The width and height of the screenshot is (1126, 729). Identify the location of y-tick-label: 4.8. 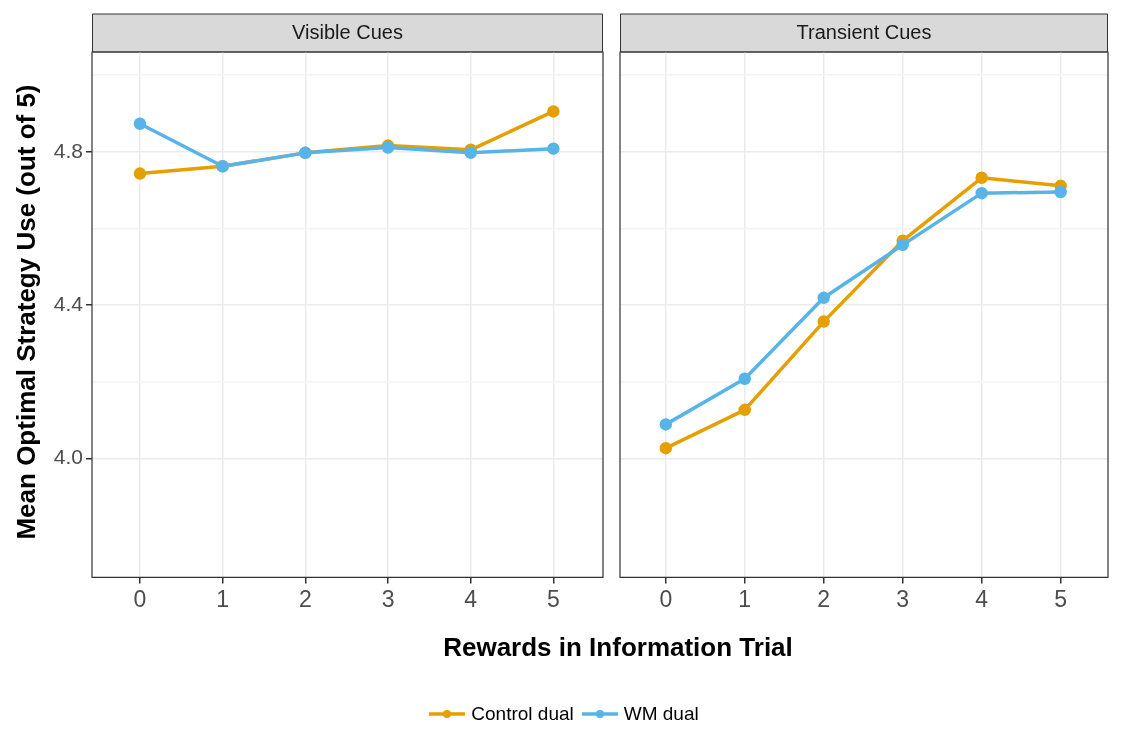
(68, 150).